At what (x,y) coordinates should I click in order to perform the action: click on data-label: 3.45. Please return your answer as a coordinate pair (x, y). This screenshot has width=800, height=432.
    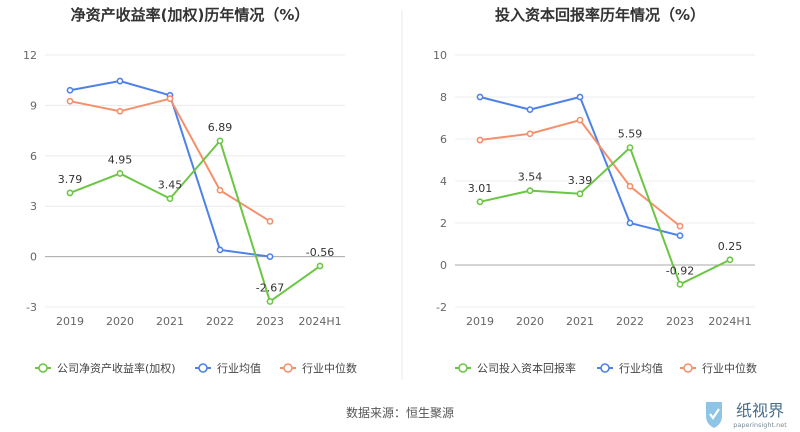
    Looking at the image, I should click on (170, 185).